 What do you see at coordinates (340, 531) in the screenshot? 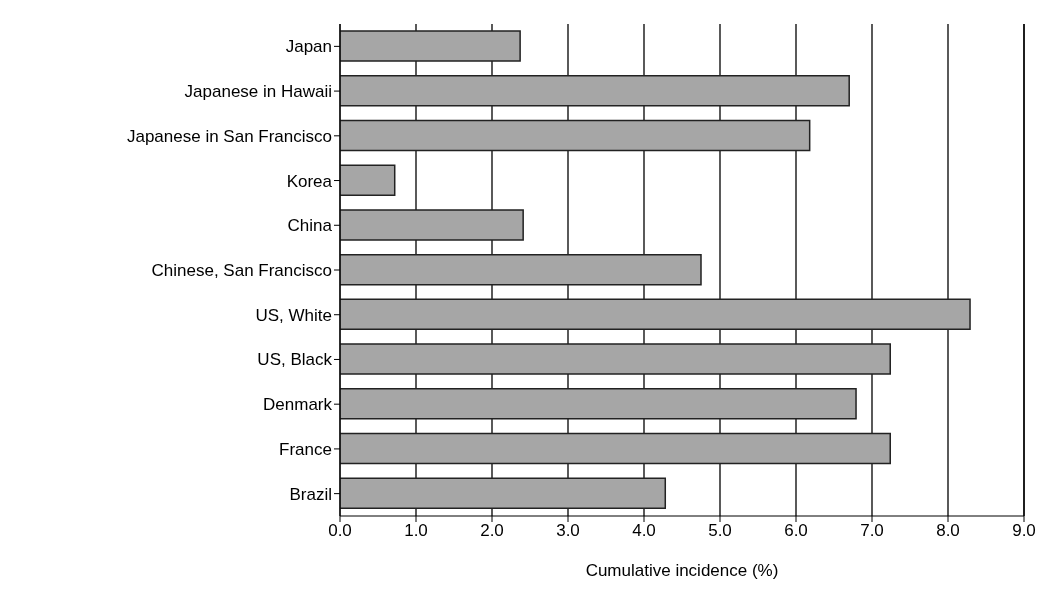
I see `x-tick-label: 0.0` at bounding box center [340, 531].